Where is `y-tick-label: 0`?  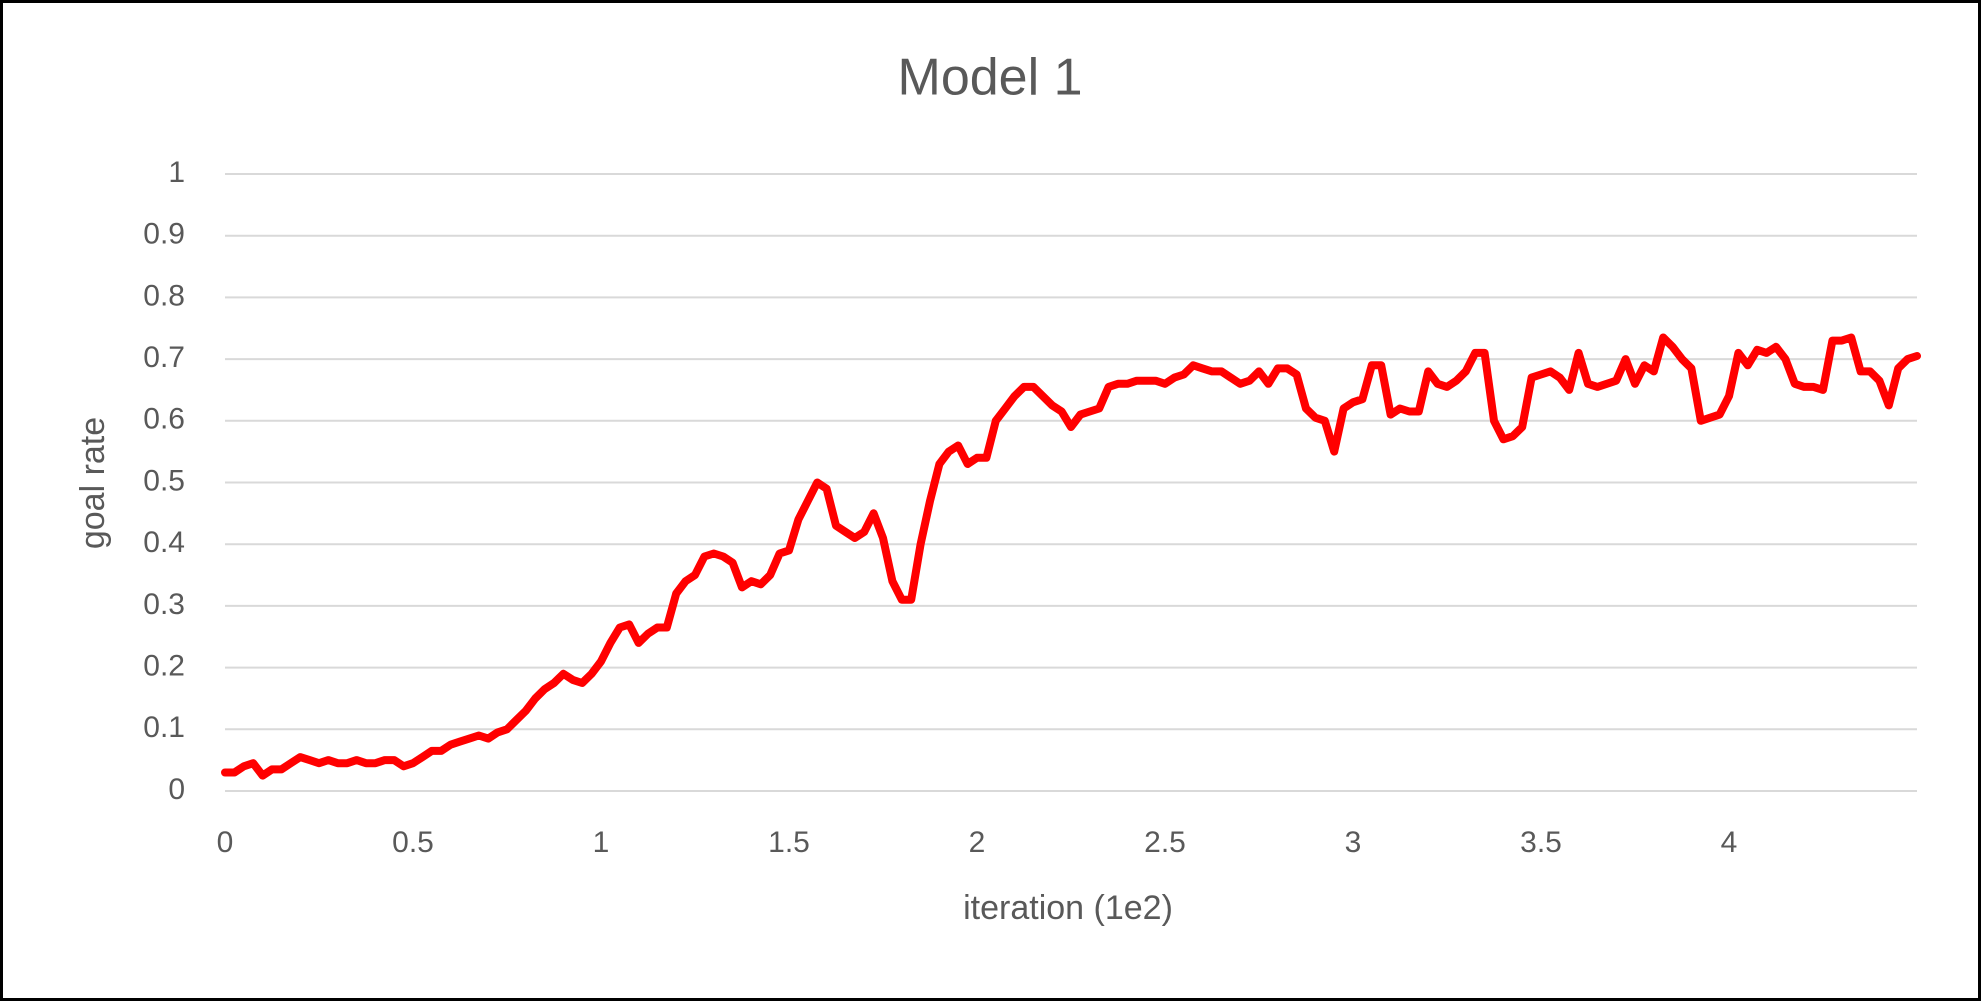
y-tick-label: 0 is located at coordinates (176, 789).